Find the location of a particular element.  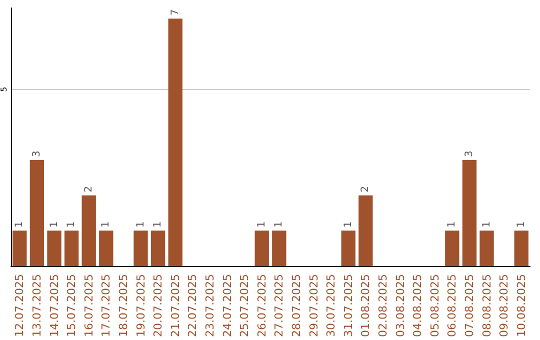

x-tick-label: 20.07.2025 is located at coordinates (158, 306).